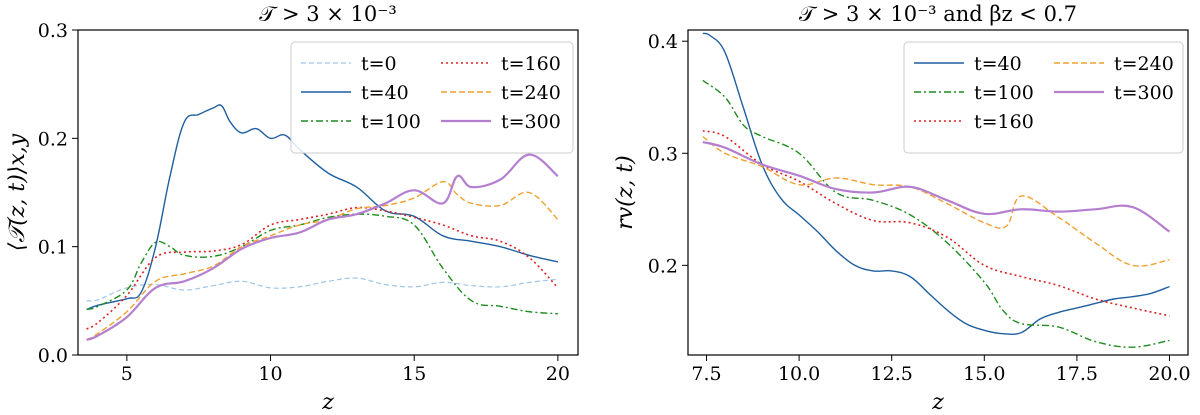 Image resolution: width=1200 pixels, height=415 pixels. Describe the element at coordinates (17, 192) in the screenshot. I see `y-axis-label: ⟨𝒯(z, t)⟩x,y` at that location.